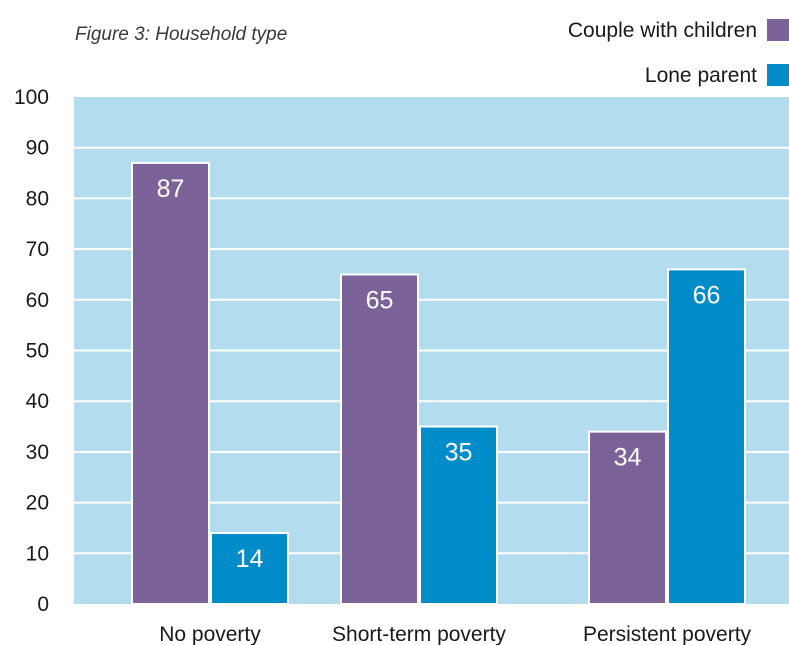  I want to click on y-tick-label-60: 60, so click(37, 300).